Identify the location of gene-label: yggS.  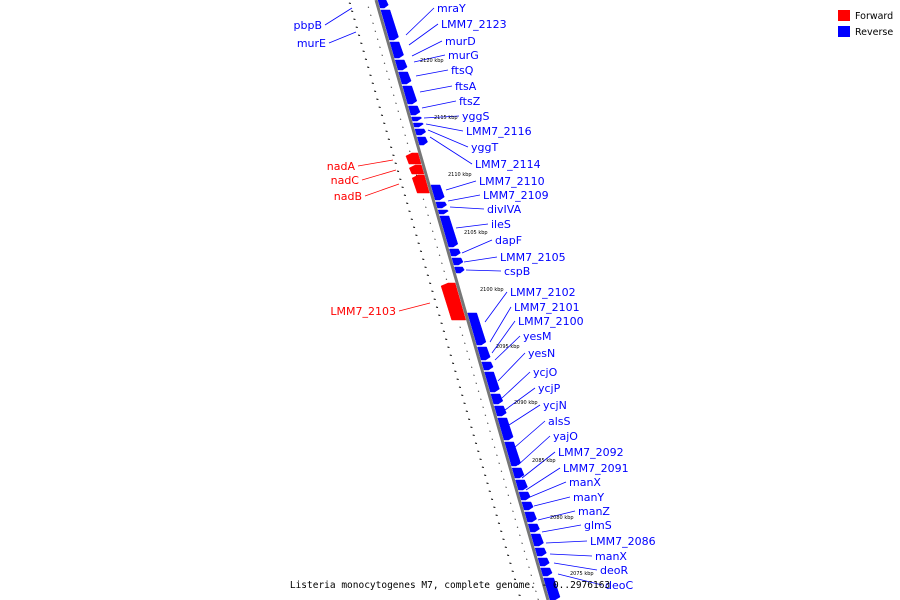
(475, 116).